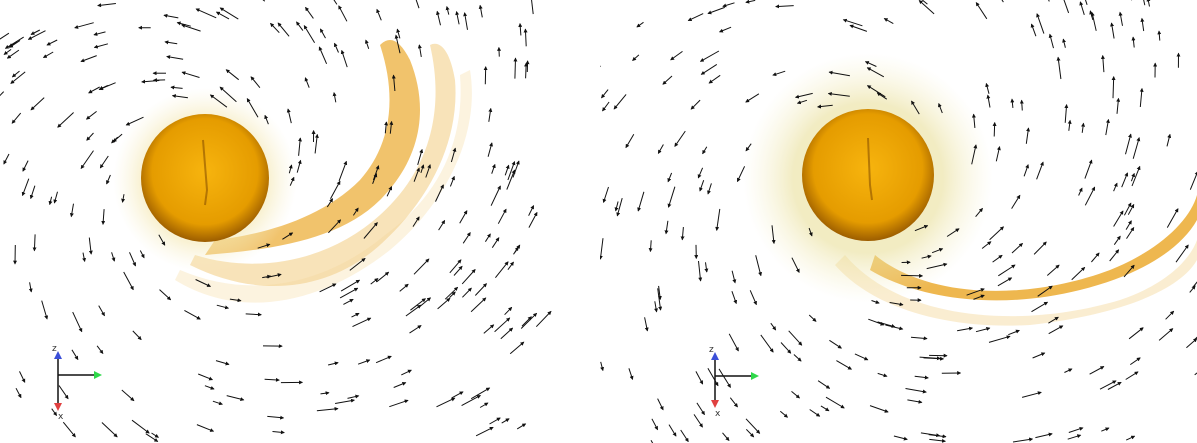 This screenshot has width=1197, height=443. What do you see at coordinates (718, 414) in the screenshot?
I see `x-axis-label: x` at bounding box center [718, 414].